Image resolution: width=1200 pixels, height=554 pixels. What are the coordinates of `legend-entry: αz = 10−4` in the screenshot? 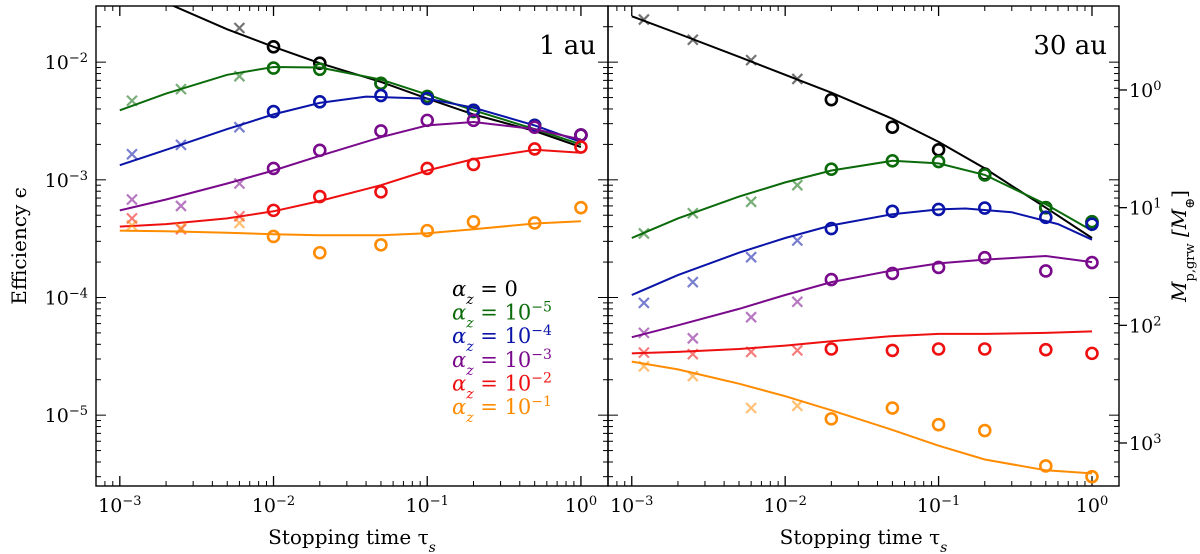 It's located at (502, 339).